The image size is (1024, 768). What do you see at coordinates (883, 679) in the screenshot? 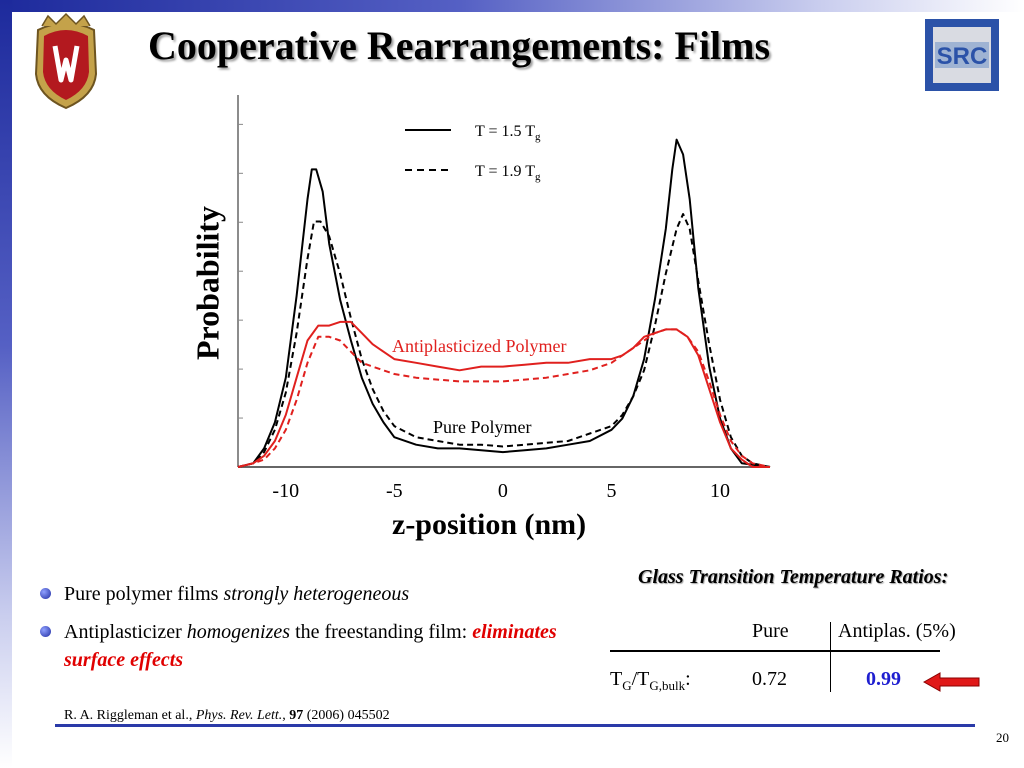
I see `antiplas-ratio-value: 0.99` at bounding box center [883, 679].